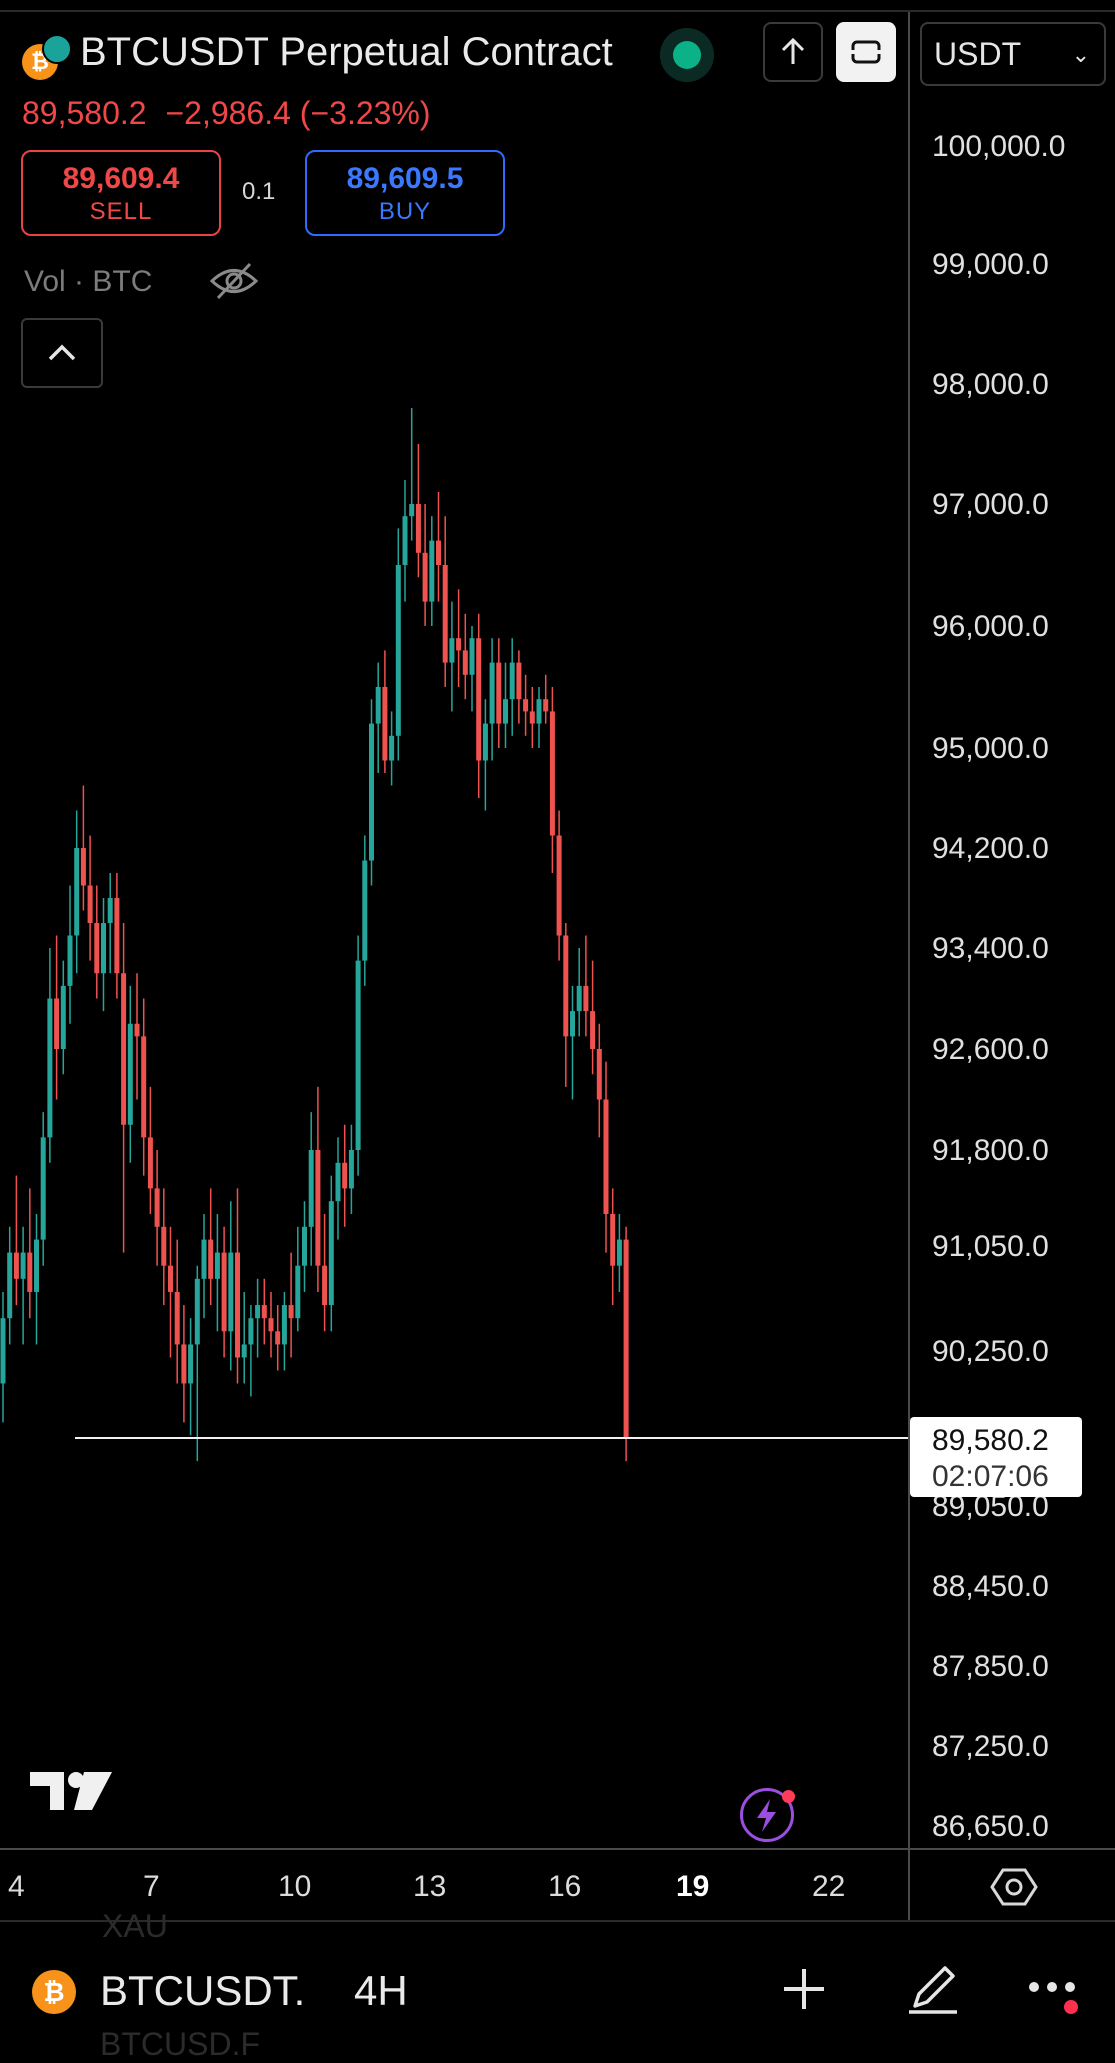  I want to click on tradingview-logo-icon, so click(71, 1793).